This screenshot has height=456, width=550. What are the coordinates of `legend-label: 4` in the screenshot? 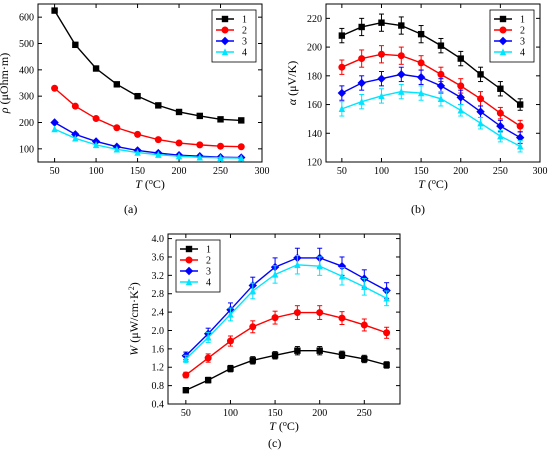 It's located at (522, 53).